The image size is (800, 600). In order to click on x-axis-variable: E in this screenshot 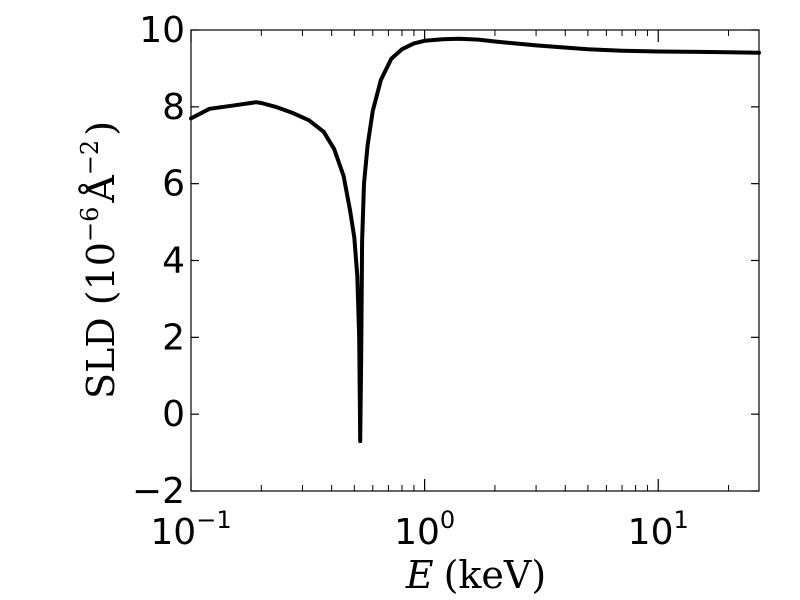, I will do `click(419, 575)`.